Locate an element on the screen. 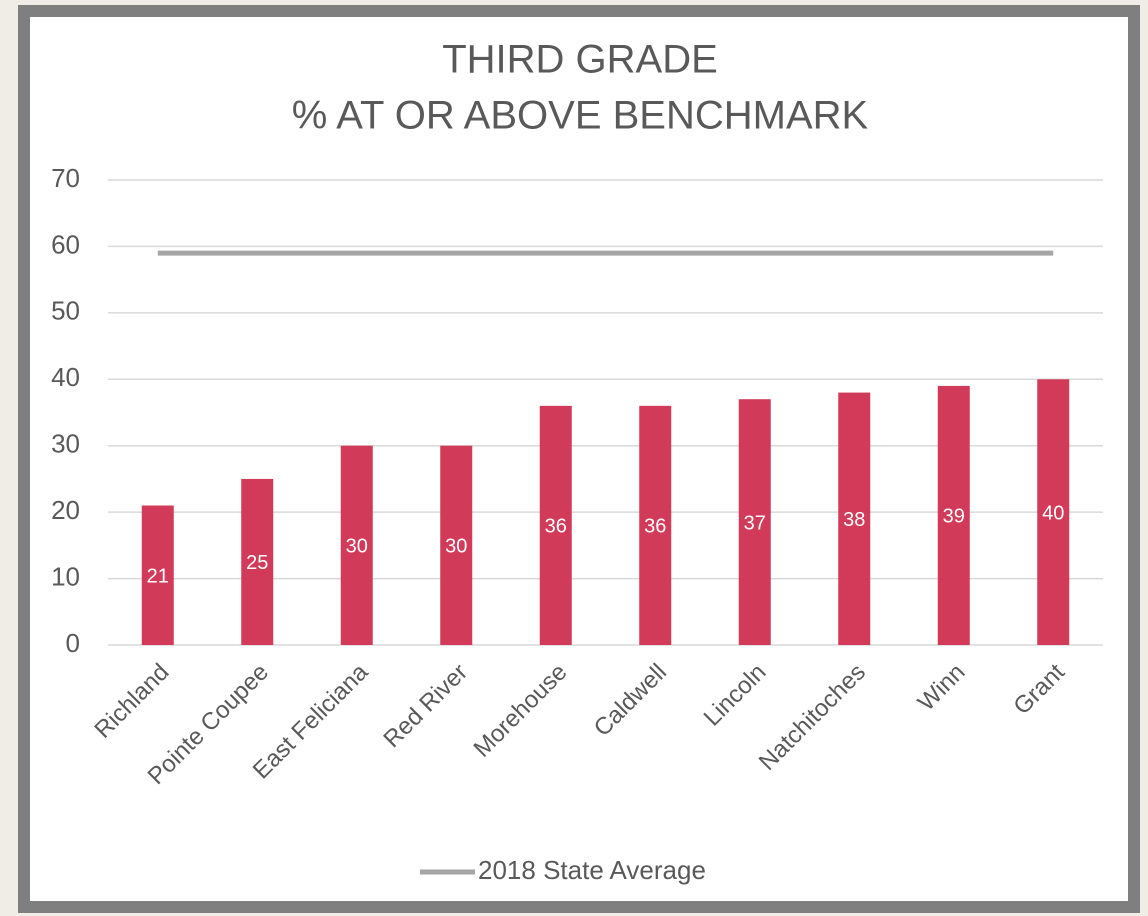 The height and width of the screenshot is (916, 1148). y-tick-label: 50 is located at coordinates (65, 311).